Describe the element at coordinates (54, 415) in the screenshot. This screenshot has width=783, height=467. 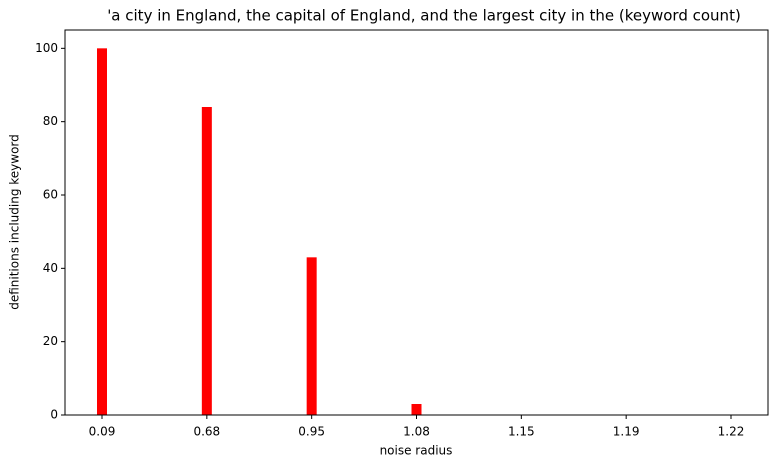
I see `y-tick-label: 0` at that location.